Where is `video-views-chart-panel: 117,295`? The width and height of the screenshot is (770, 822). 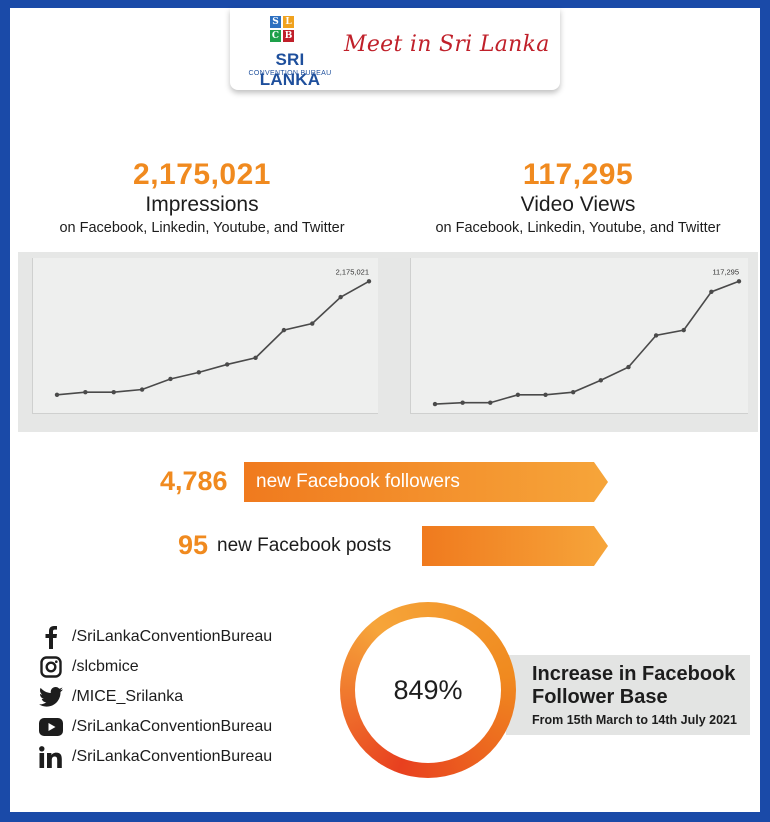
video-views-chart-panel: 117,295 is located at coordinates (579, 336).